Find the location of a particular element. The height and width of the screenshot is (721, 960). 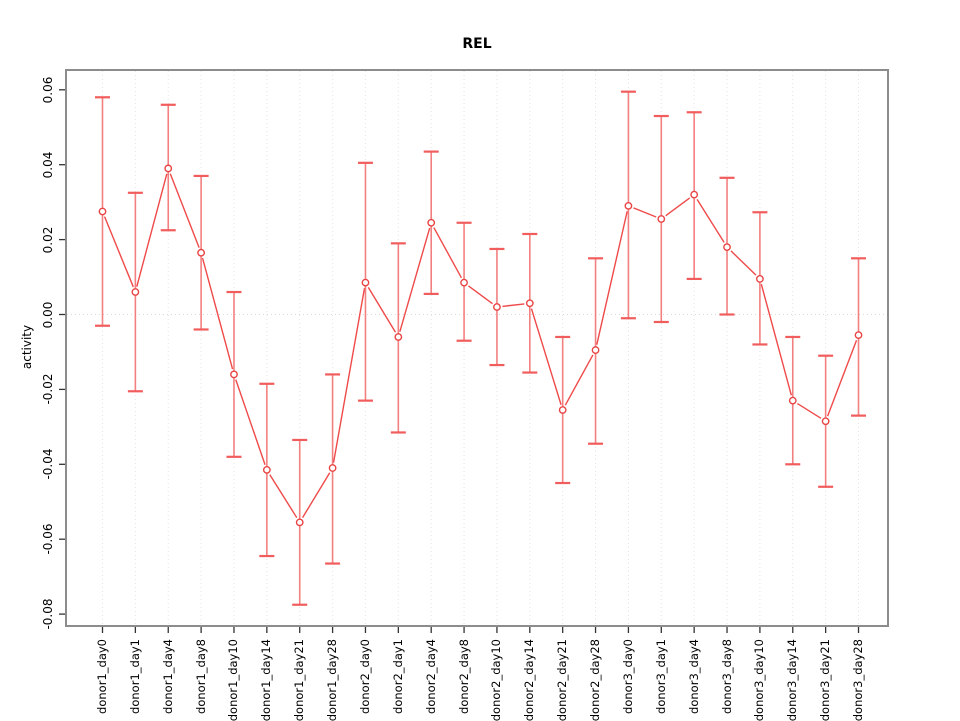

x-tick-label: donor2_day21 is located at coordinates (562, 680).